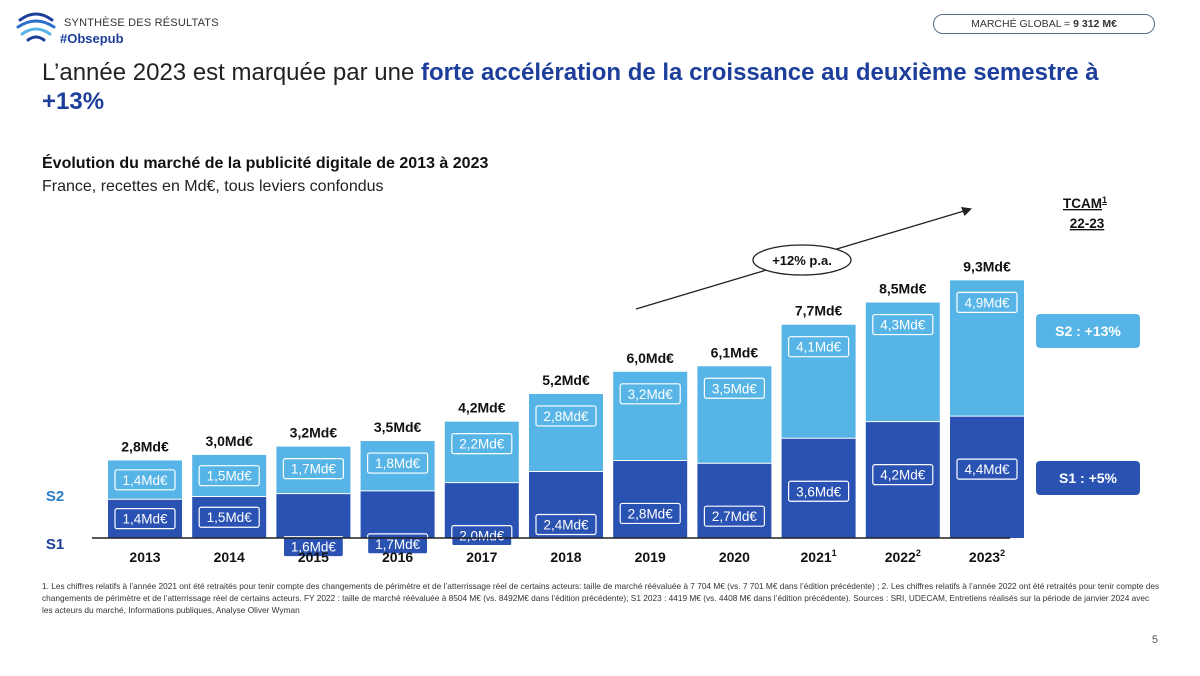  Describe the element at coordinates (1095, 24) in the screenshot. I see `market-value: 9 312 M€` at that location.